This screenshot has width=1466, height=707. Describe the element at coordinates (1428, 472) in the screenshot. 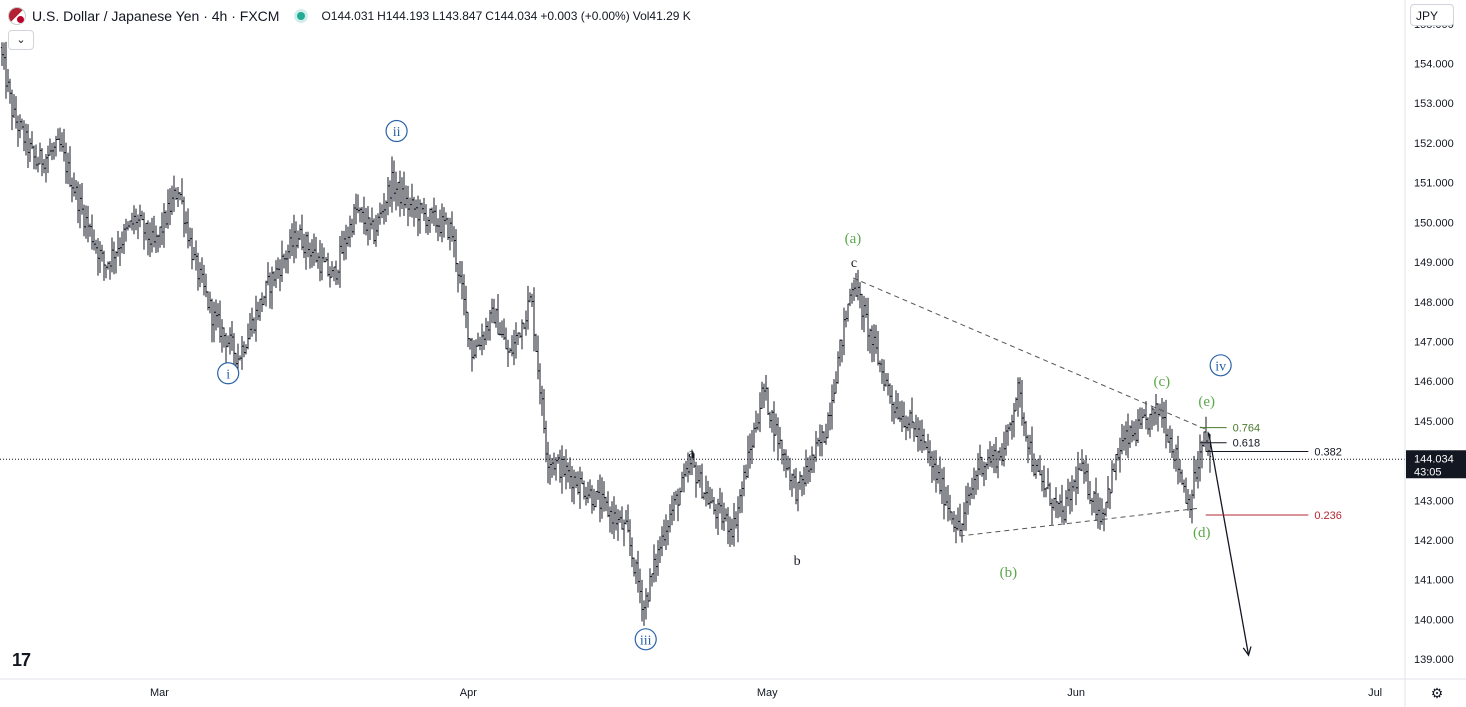

I see `bar-countdown-label: 43:05` at that location.